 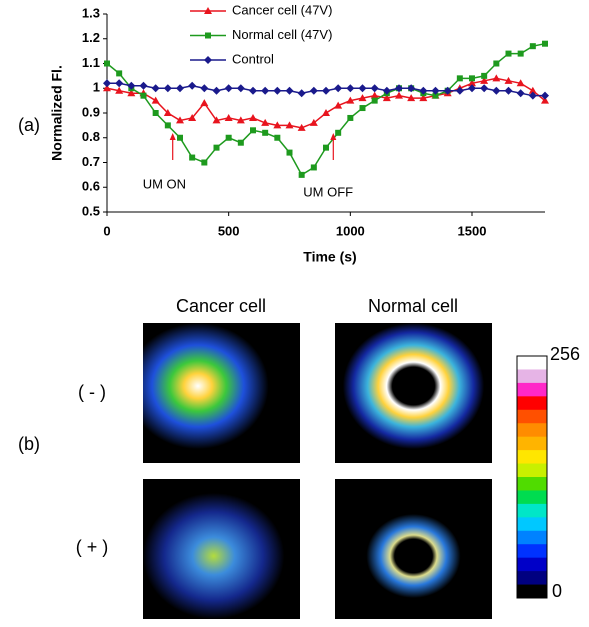 I want to click on image-cancer-treated, so click(x=221, y=549).